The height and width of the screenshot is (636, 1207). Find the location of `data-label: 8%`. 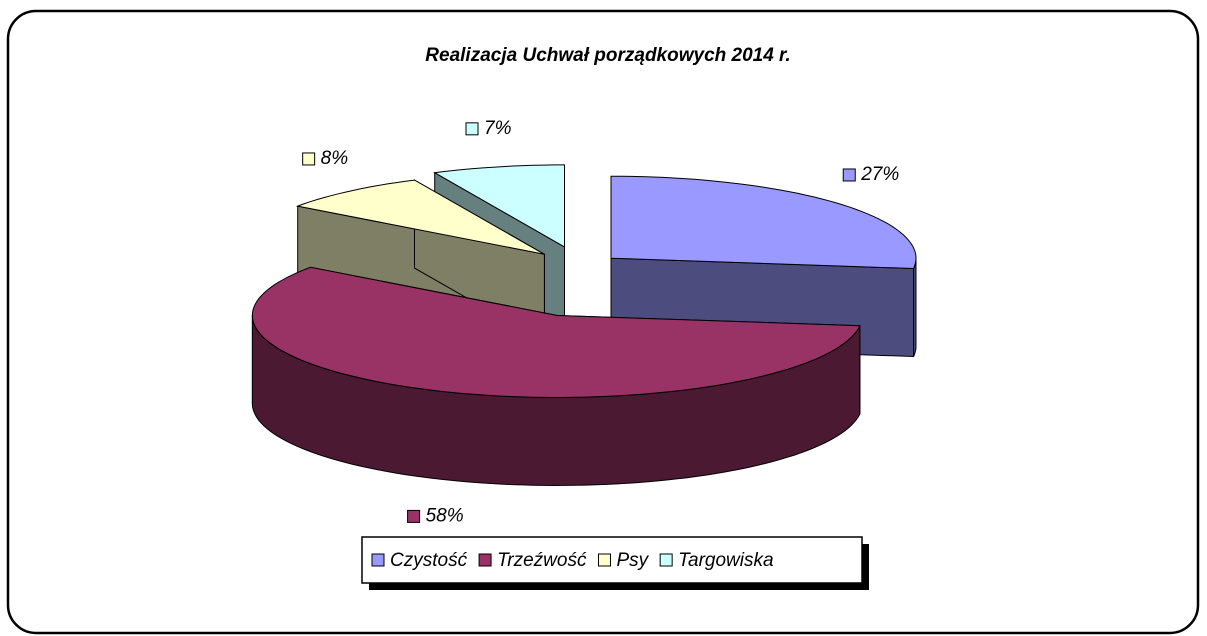

data-label: 8% is located at coordinates (335, 158).